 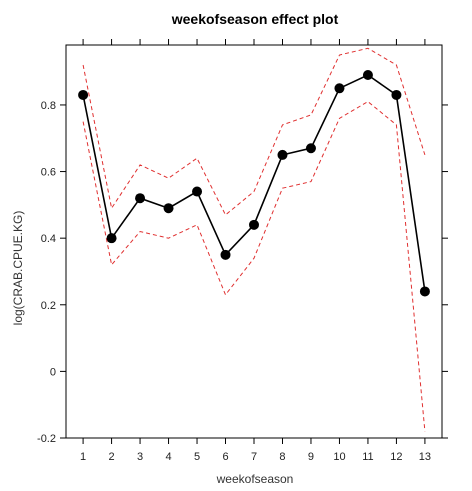 I want to click on y-axis-label: log(CRAB.CPUE.KG), so click(x=18, y=268).